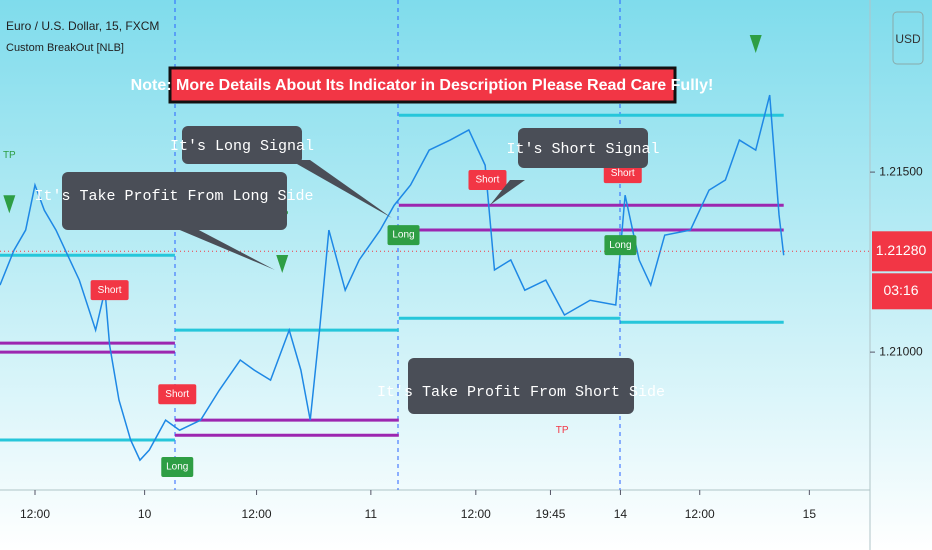  I want to click on note-banner, so click(422, 85).